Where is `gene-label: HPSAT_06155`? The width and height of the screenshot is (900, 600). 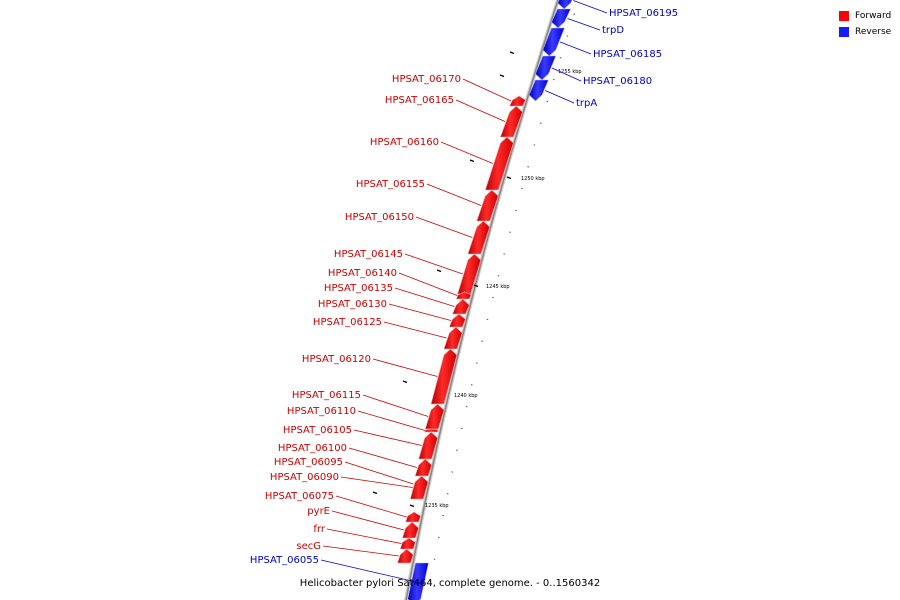
gene-label: HPSAT_06155 is located at coordinates (390, 184).